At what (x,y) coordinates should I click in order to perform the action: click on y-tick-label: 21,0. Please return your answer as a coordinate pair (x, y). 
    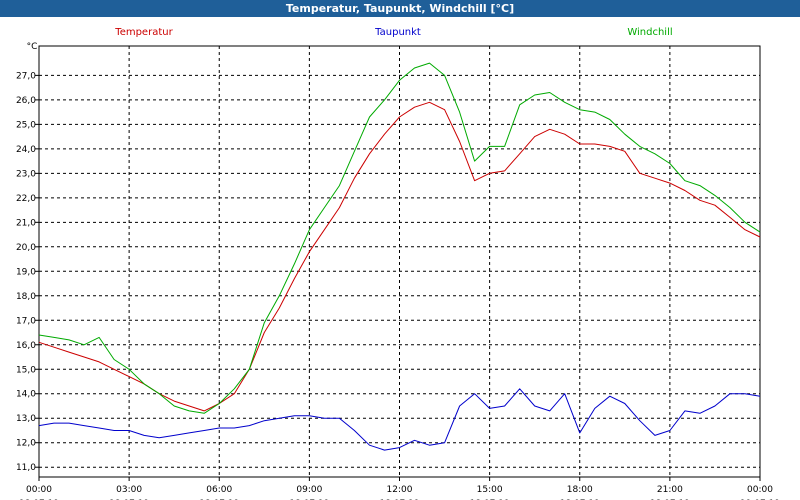
    Looking at the image, I should click on (26, 223).